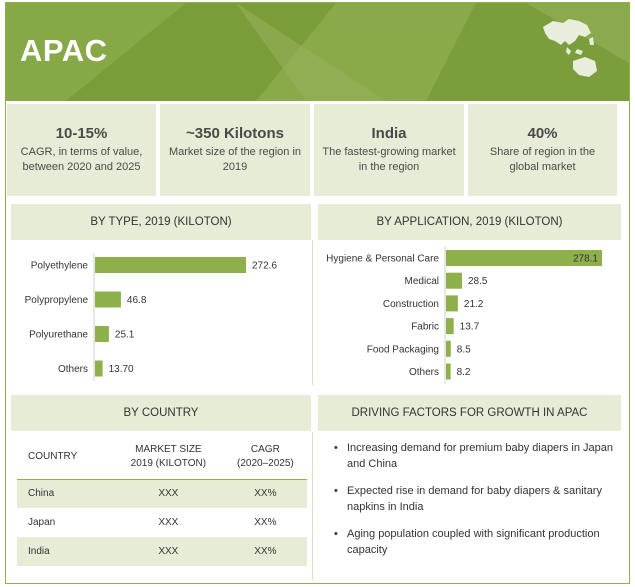 Image resolution: width=635 pixels, height=587 pixels. What do you see at coordinates (57, 300) in the screenshot?
I see `category-label: Polypropylene` at bounding box center [57, 300].